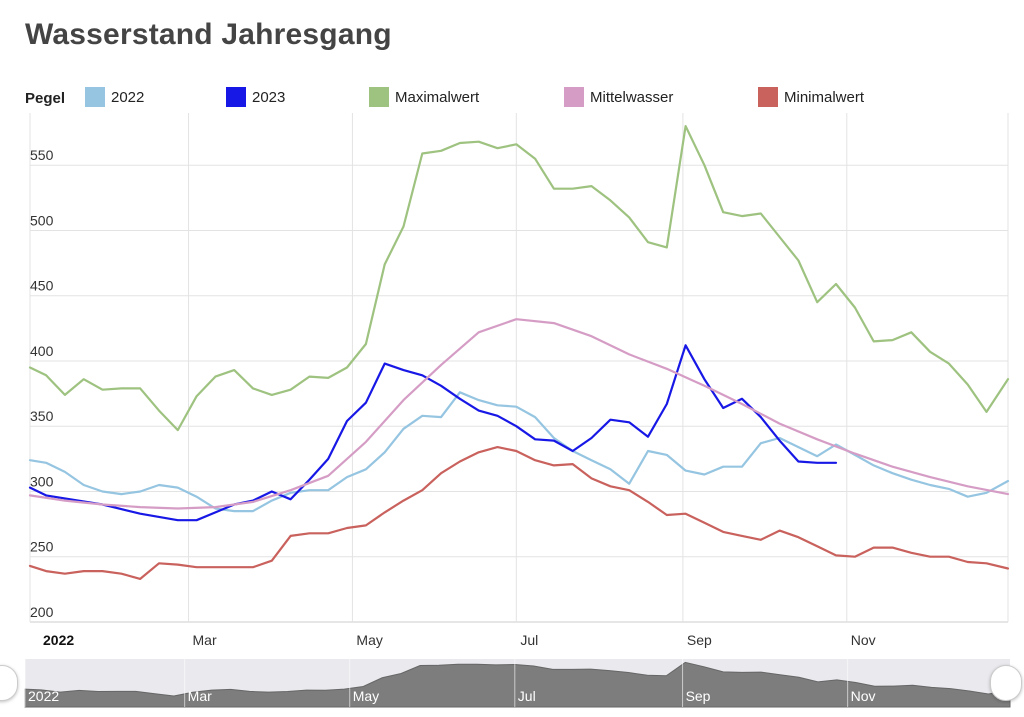  I want to click on y-tick-label: 350, so click(42, 416).